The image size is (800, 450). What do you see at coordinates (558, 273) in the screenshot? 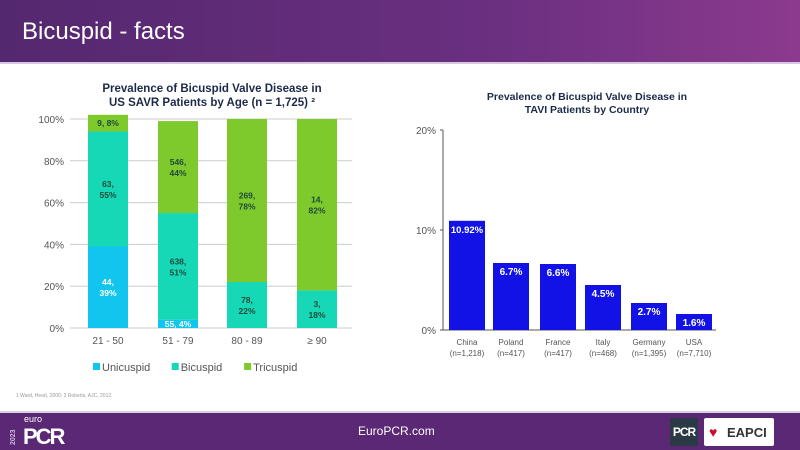
I see `data-label: 6.6%` at bounding box center [558, 273].